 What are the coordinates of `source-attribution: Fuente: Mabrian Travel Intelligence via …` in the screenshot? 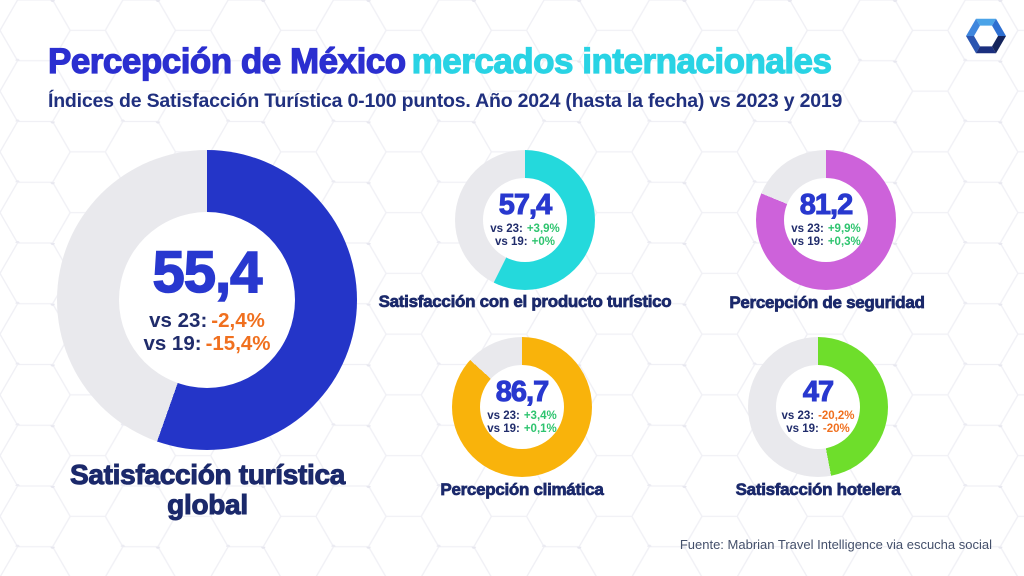 It's located at (835, 544).